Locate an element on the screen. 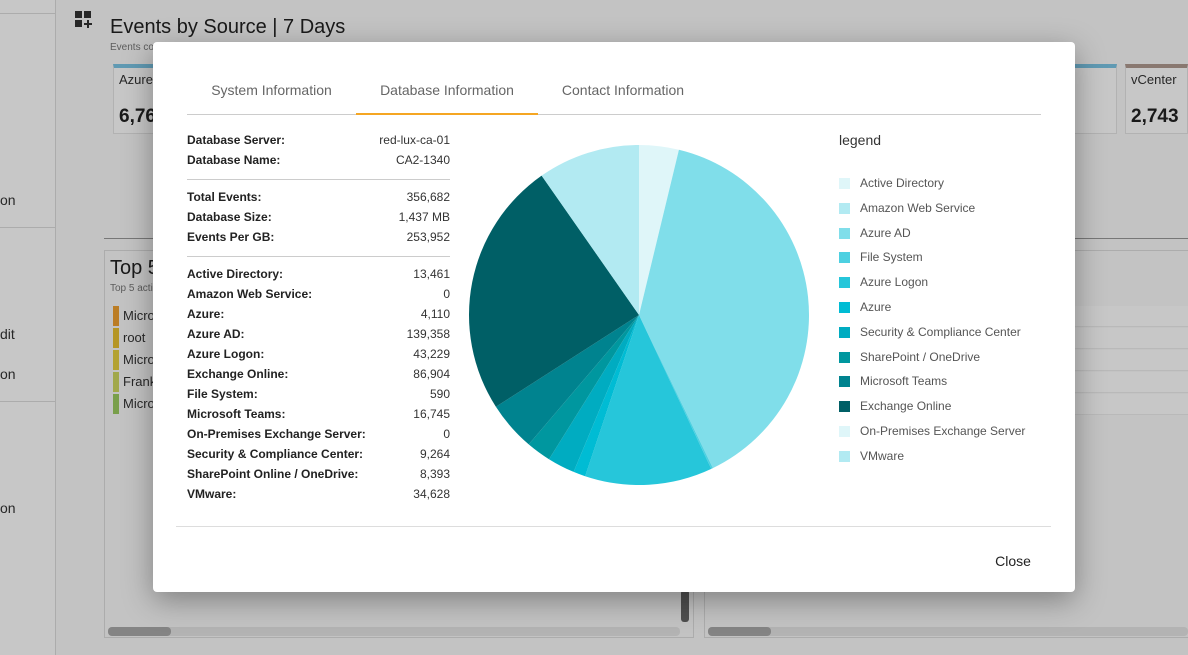 Image resolution: width=1188 pixels, height=655 pixels. legend-label: Active Directory is located at coordinates (902, 183).